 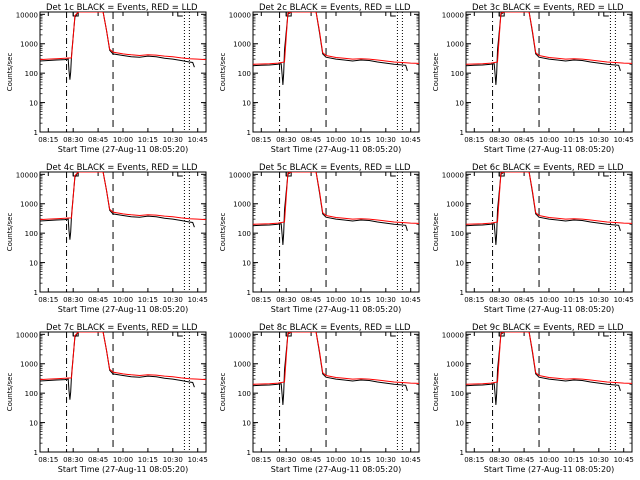 I want to click on plot-title: Det 9c BLACK = Events, RED = LLD, so click(x=548, y=328).